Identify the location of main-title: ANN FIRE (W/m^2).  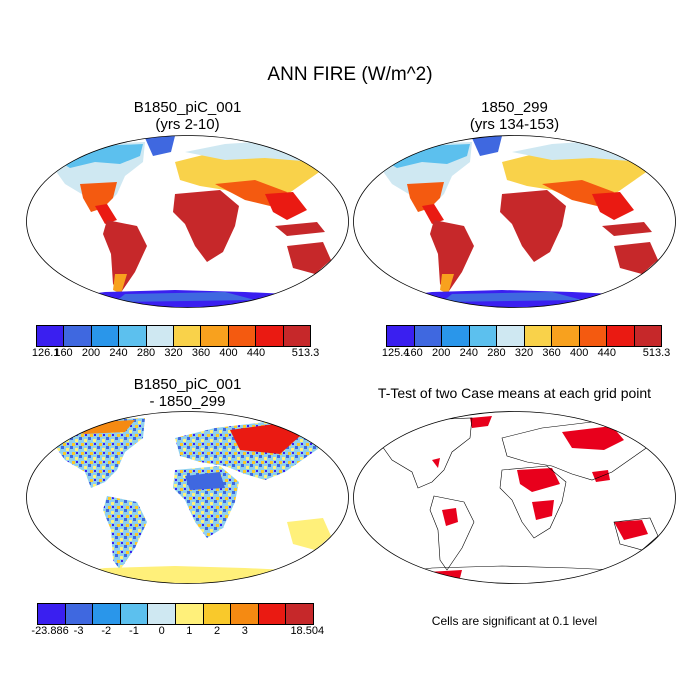
(350, 74).